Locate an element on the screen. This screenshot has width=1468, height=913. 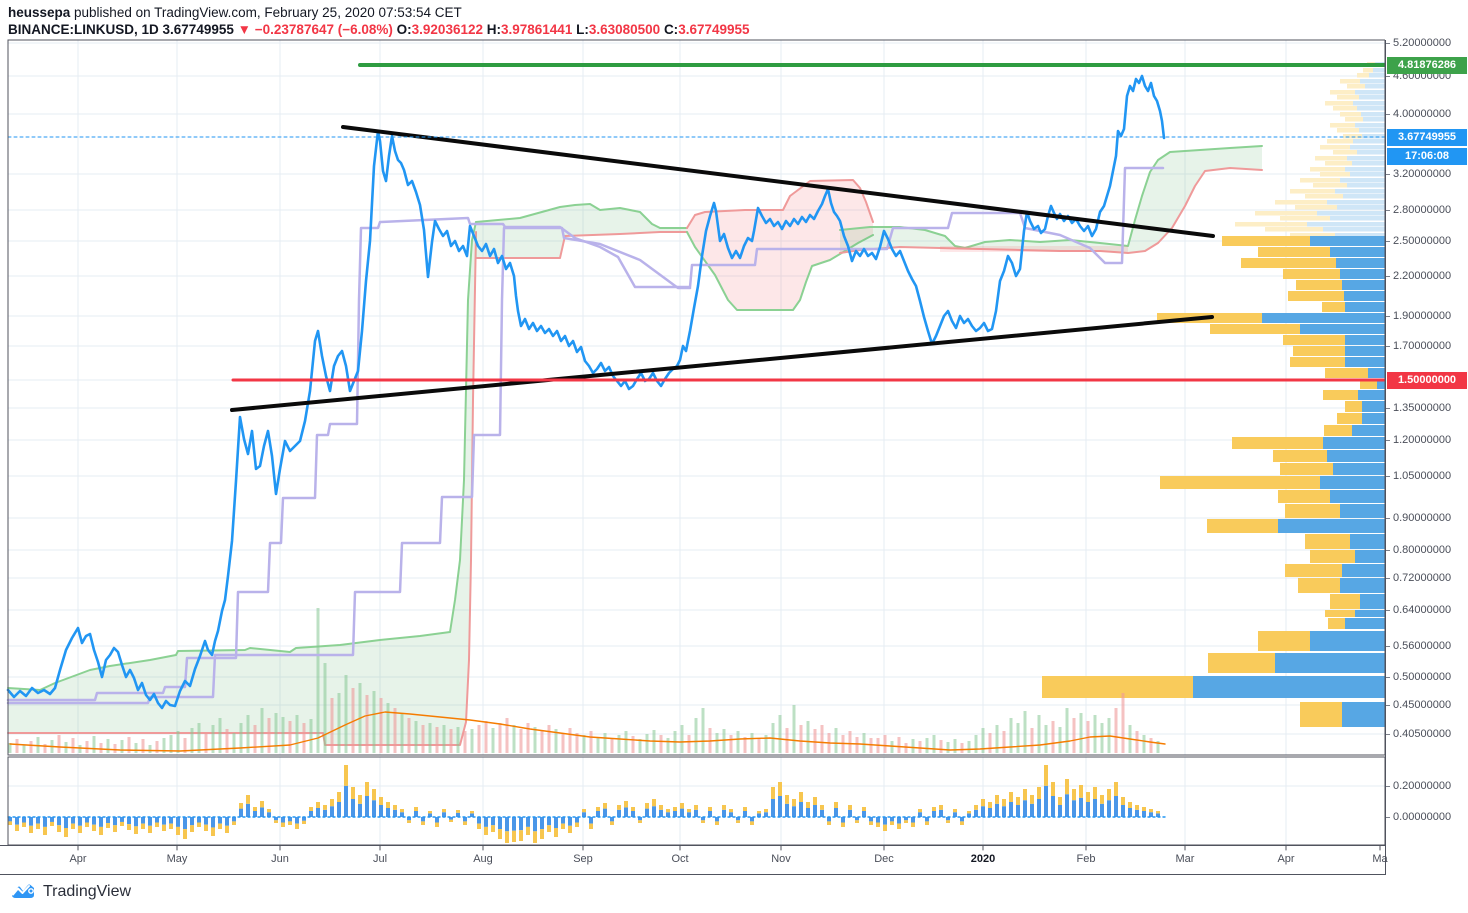
price-tick-label: 4.00000000 is located at coordinates (1422, 114).